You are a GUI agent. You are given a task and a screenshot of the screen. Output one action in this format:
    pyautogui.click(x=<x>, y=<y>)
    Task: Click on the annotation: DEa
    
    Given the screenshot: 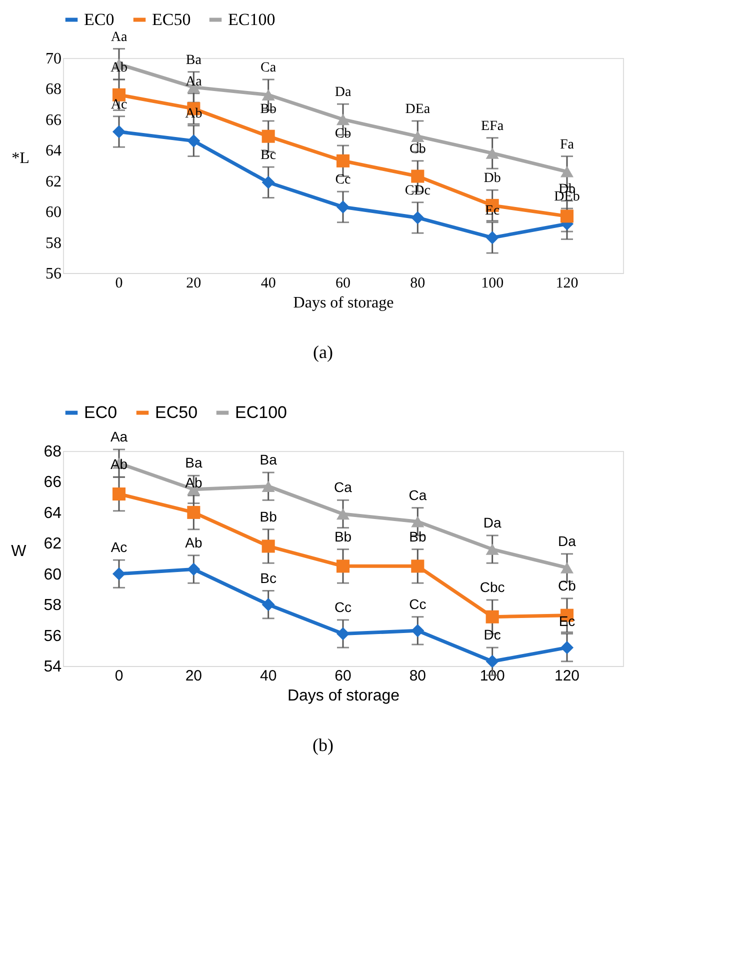 What is the action you would take?
    pyautogui.click(x=418, y=109)
    